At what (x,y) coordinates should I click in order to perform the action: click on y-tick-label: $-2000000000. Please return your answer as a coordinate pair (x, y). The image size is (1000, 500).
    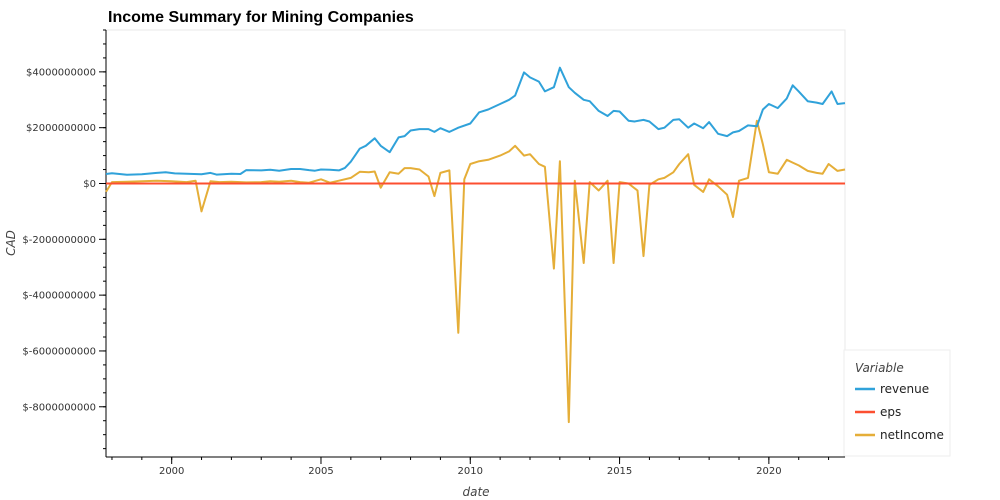
    Looking at the image, I should click on (59, 240).